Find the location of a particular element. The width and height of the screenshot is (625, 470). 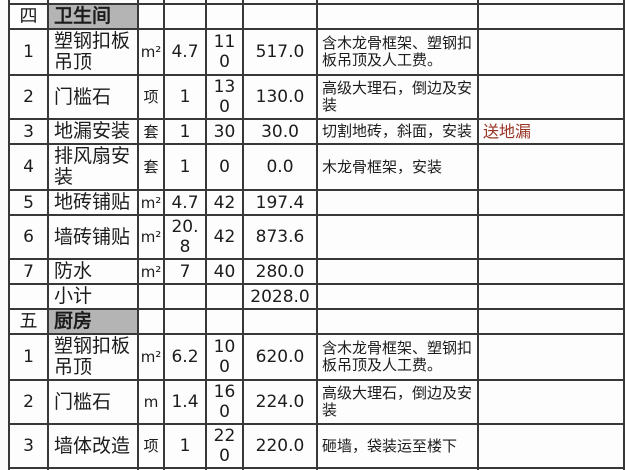

cell-quantity: 7 is located at coordinates (185, 271).